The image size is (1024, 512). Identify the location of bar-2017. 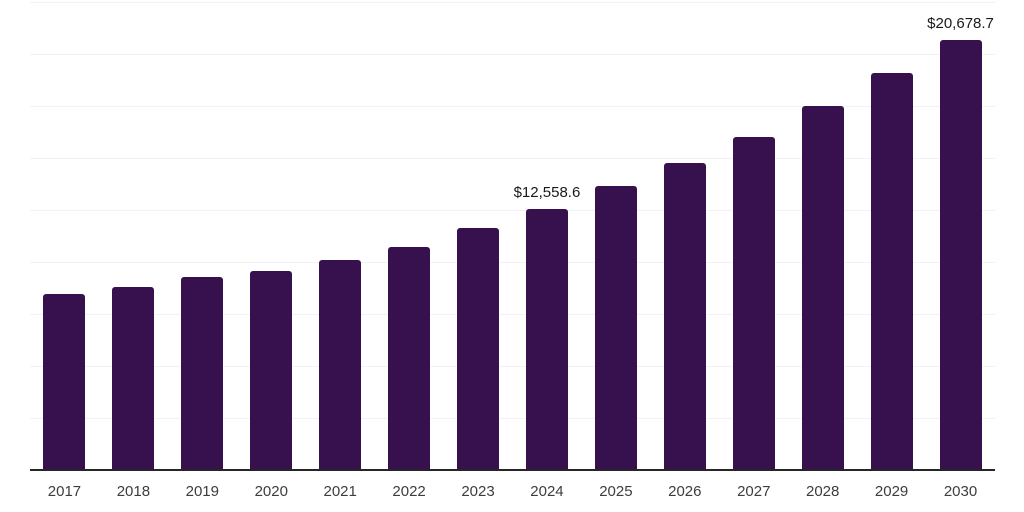
(64, 381).